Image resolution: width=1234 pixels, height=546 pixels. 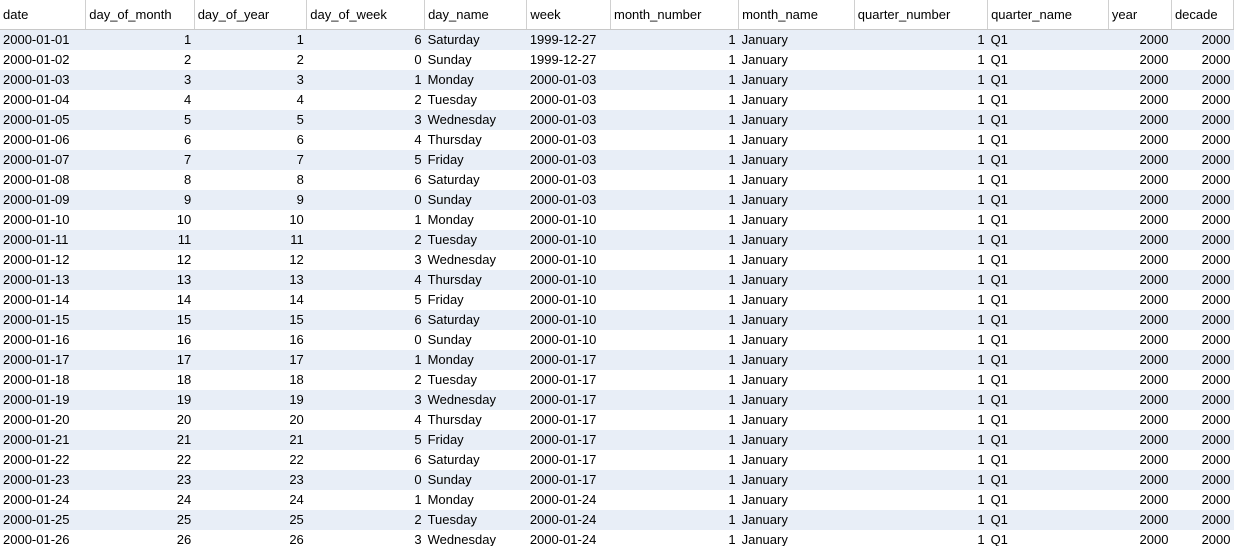 I want to click on cell-day-of-month: 22, so click(x=140, y=460).